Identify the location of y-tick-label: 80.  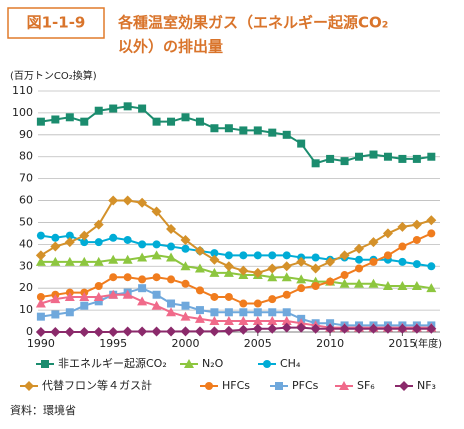
(26, 156).